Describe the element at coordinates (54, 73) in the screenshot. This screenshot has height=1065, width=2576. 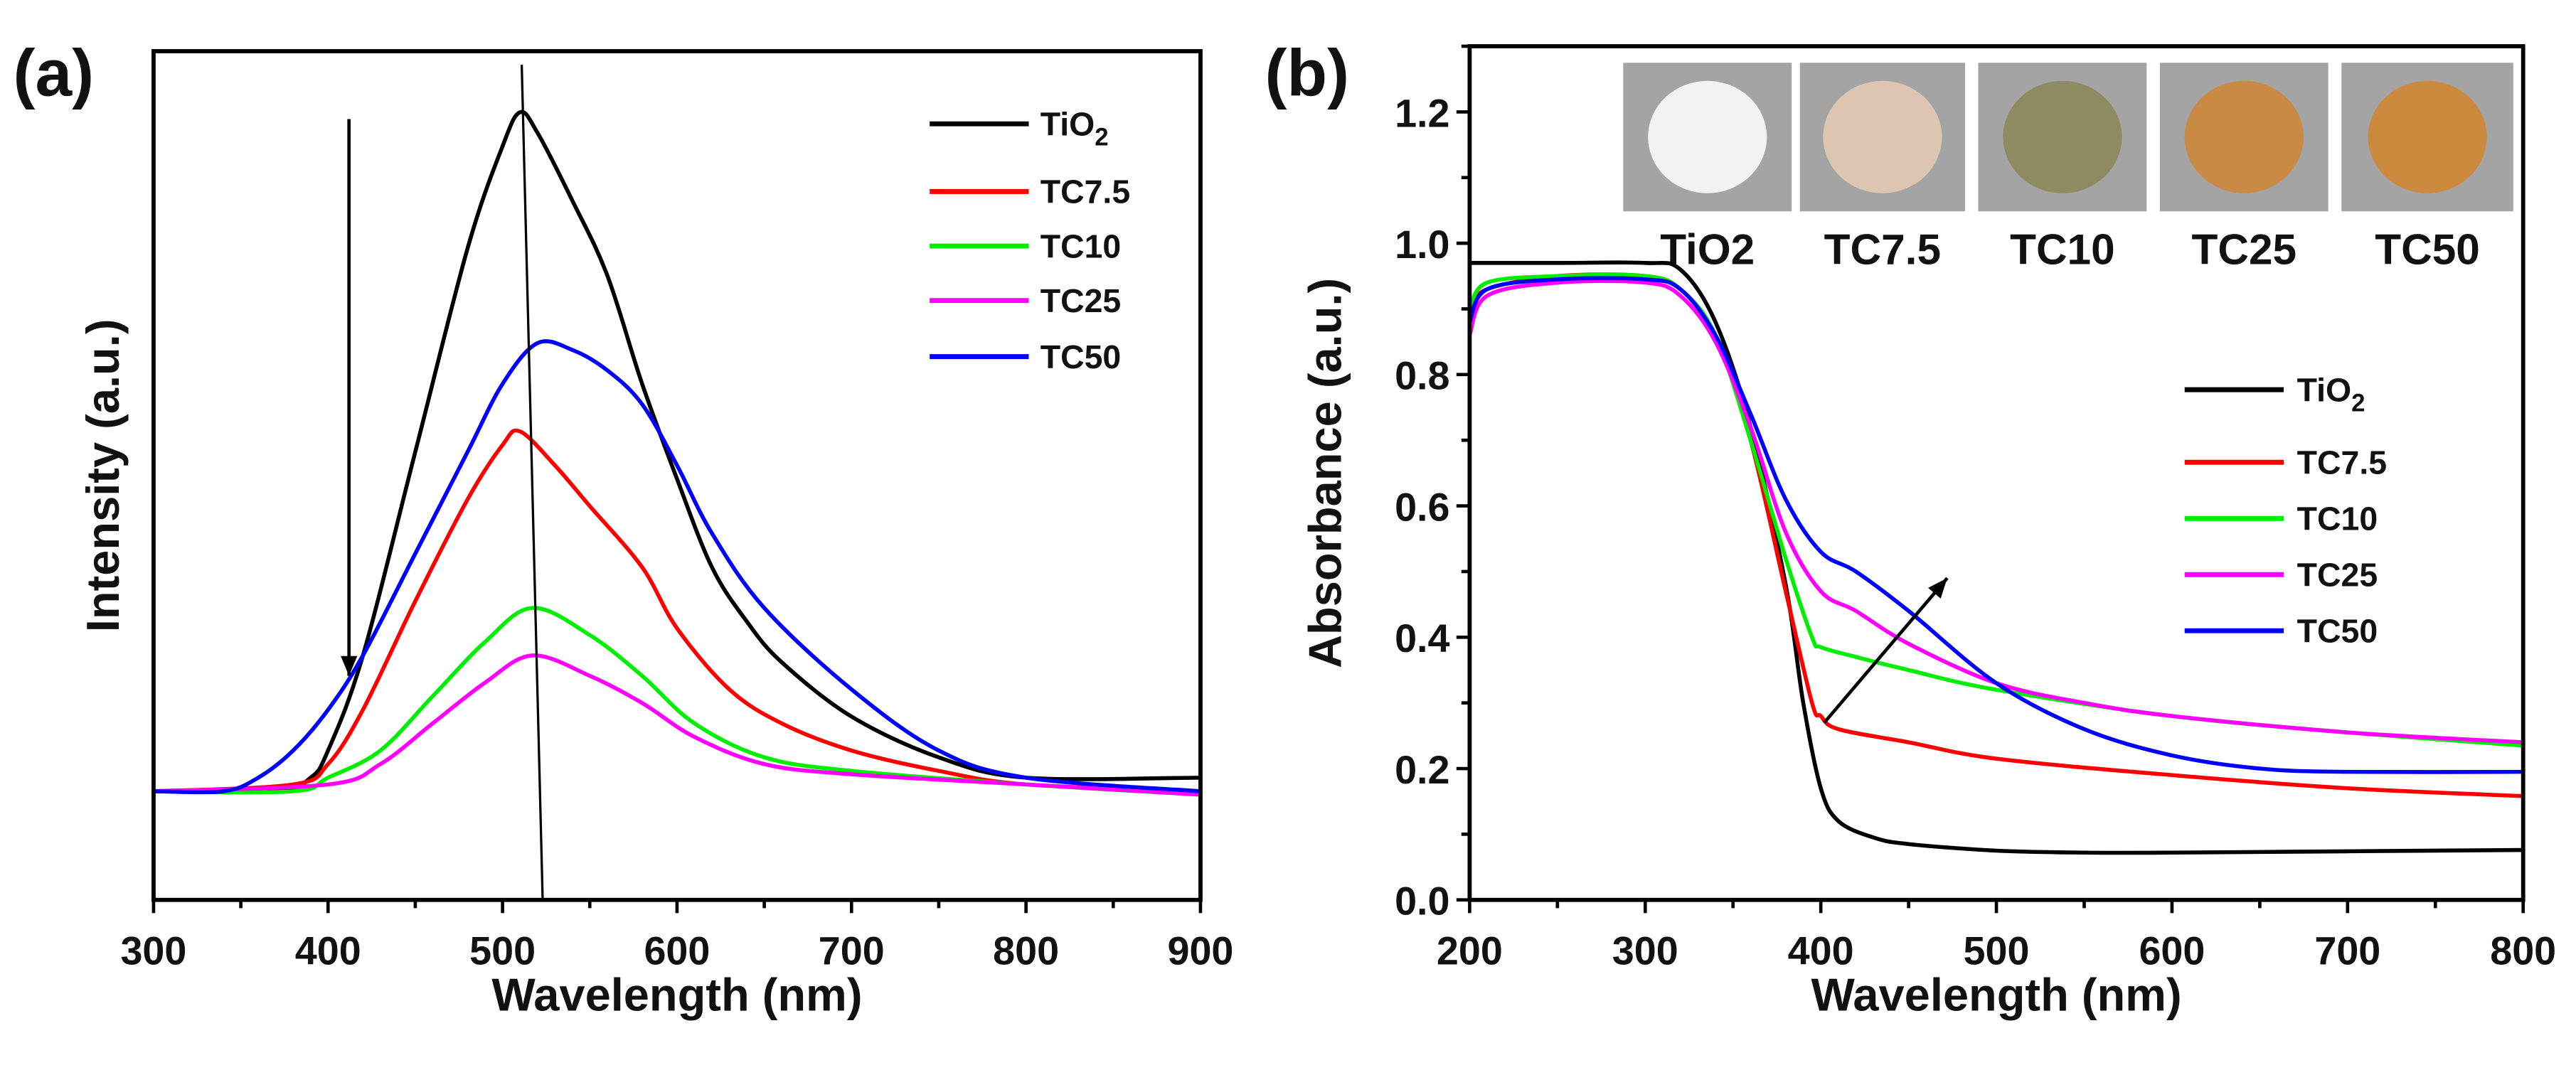
I see `panel-label: (a)` at that location.